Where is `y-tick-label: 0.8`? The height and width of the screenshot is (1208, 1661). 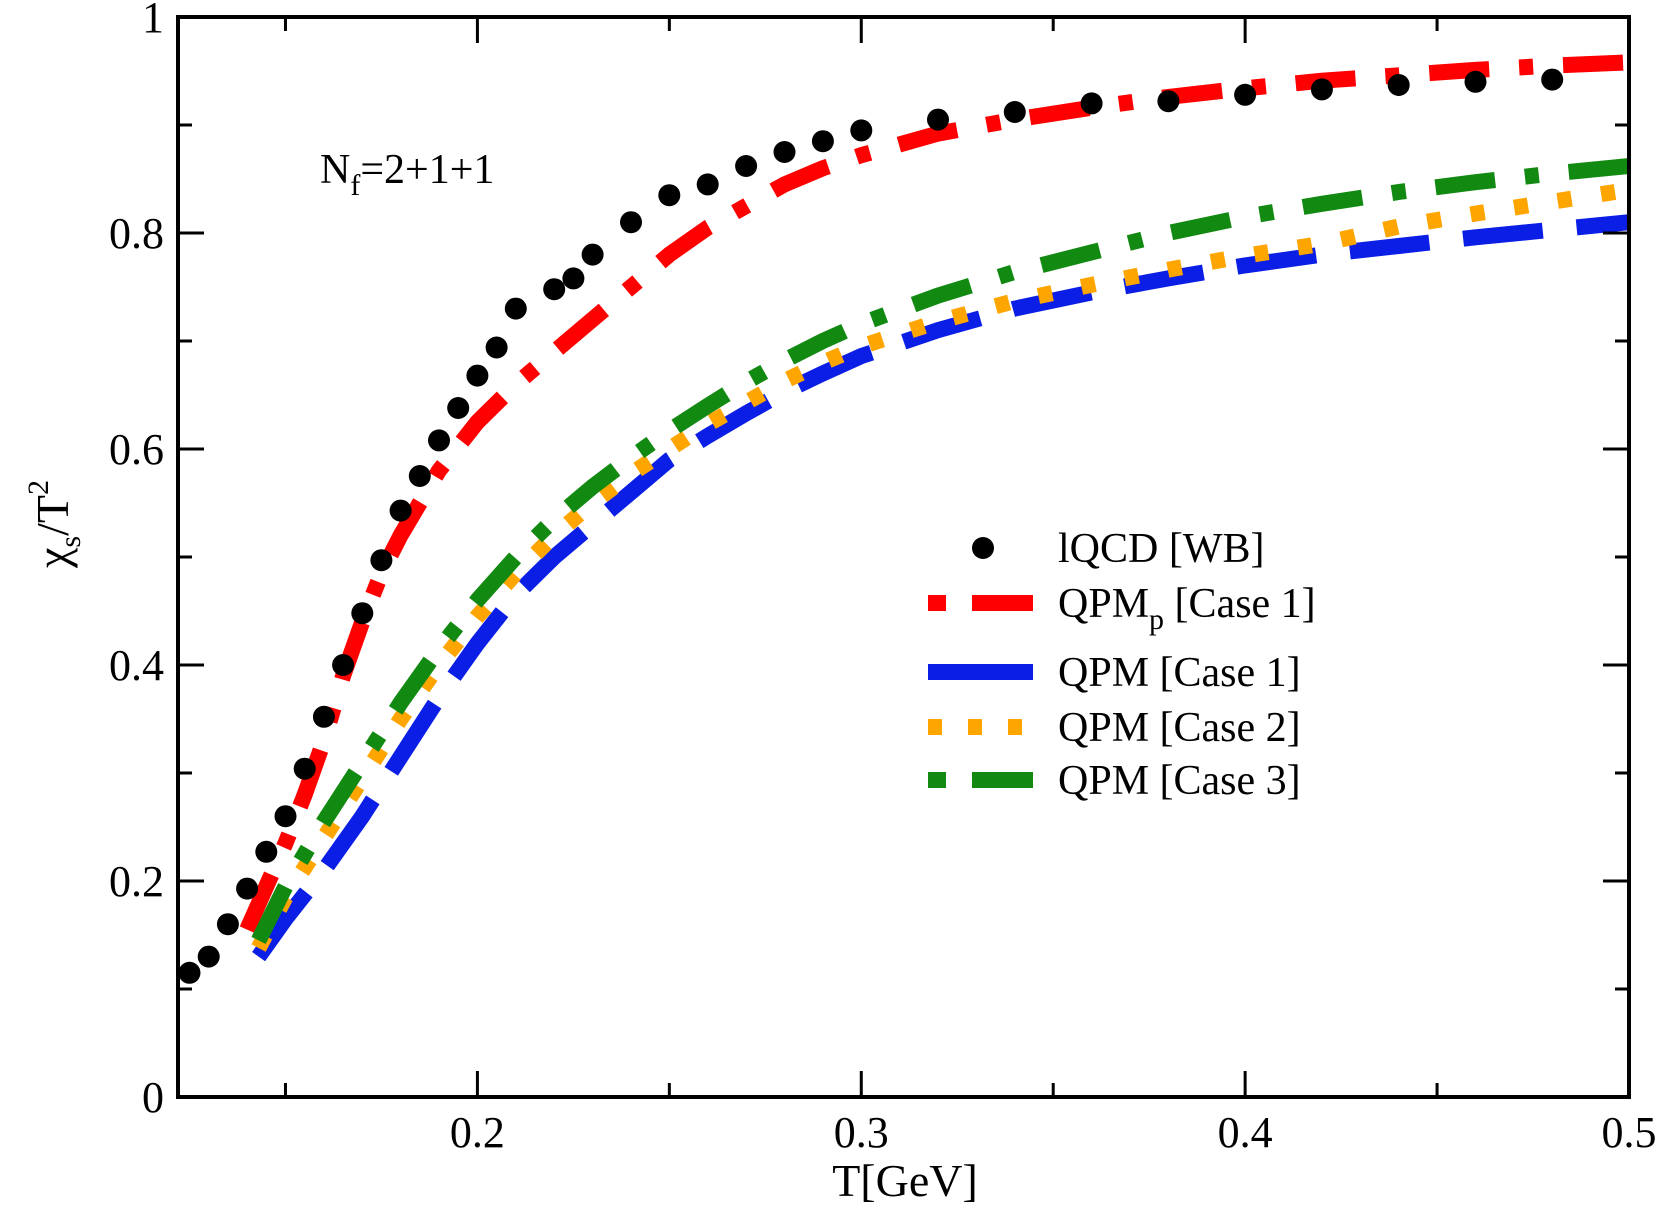 y-tick-label: 0.8 is located at coordinates (136, 233).